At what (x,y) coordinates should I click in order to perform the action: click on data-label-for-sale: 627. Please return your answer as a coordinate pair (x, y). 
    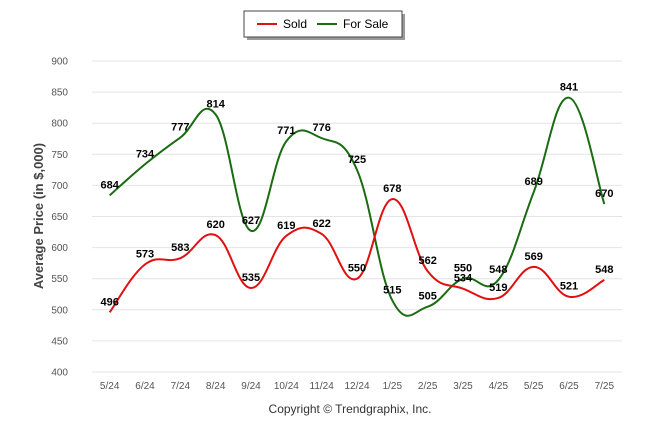
    Looking at the image, I should click on (251, 221).